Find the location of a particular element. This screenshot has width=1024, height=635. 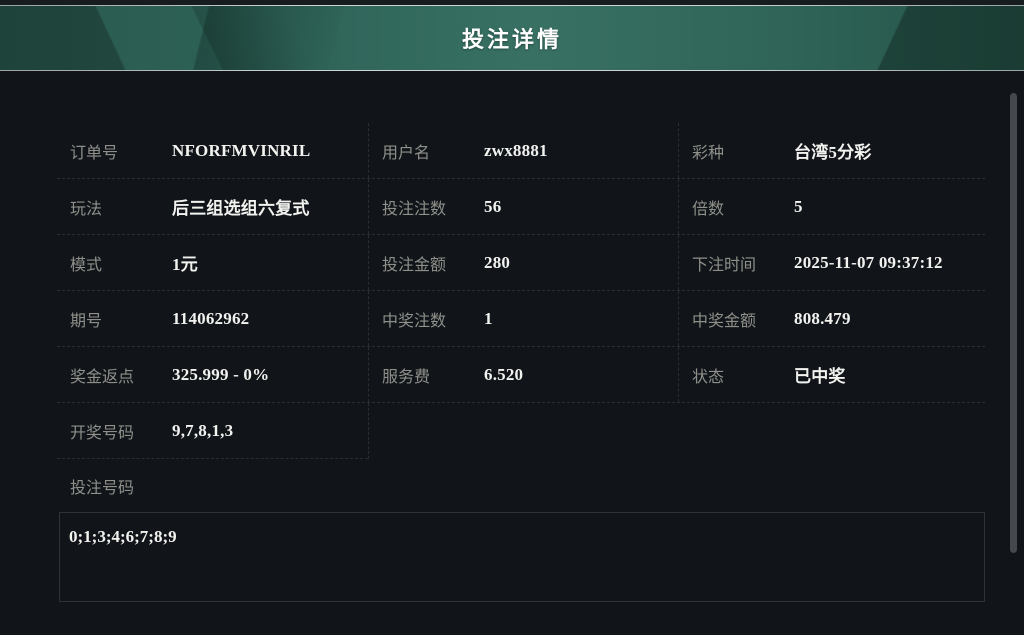

field-draw-numbers: 开奖号码 9,7,8,1,3 is located at coordinates (212, 431).